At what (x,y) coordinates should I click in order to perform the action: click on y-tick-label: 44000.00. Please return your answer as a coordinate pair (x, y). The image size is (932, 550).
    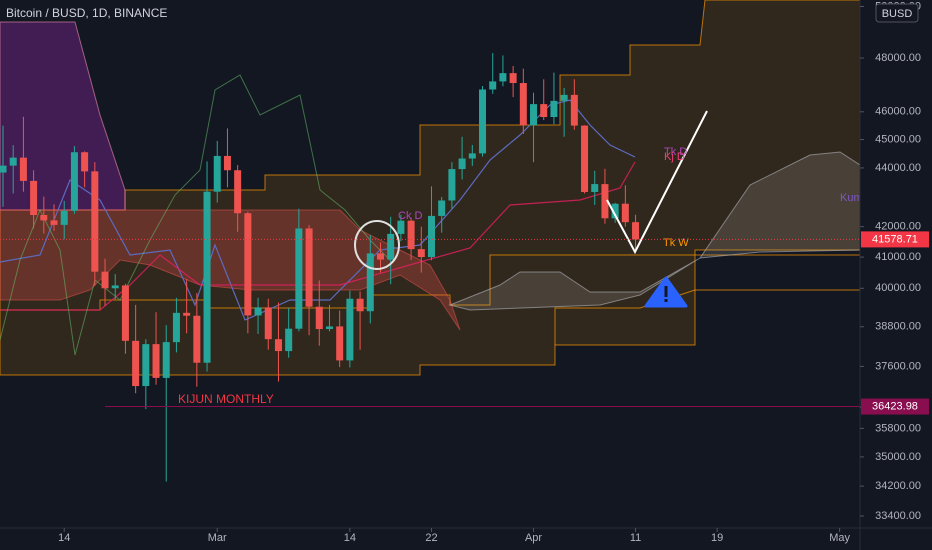
    Looking at the image, I should click on (898, 168).